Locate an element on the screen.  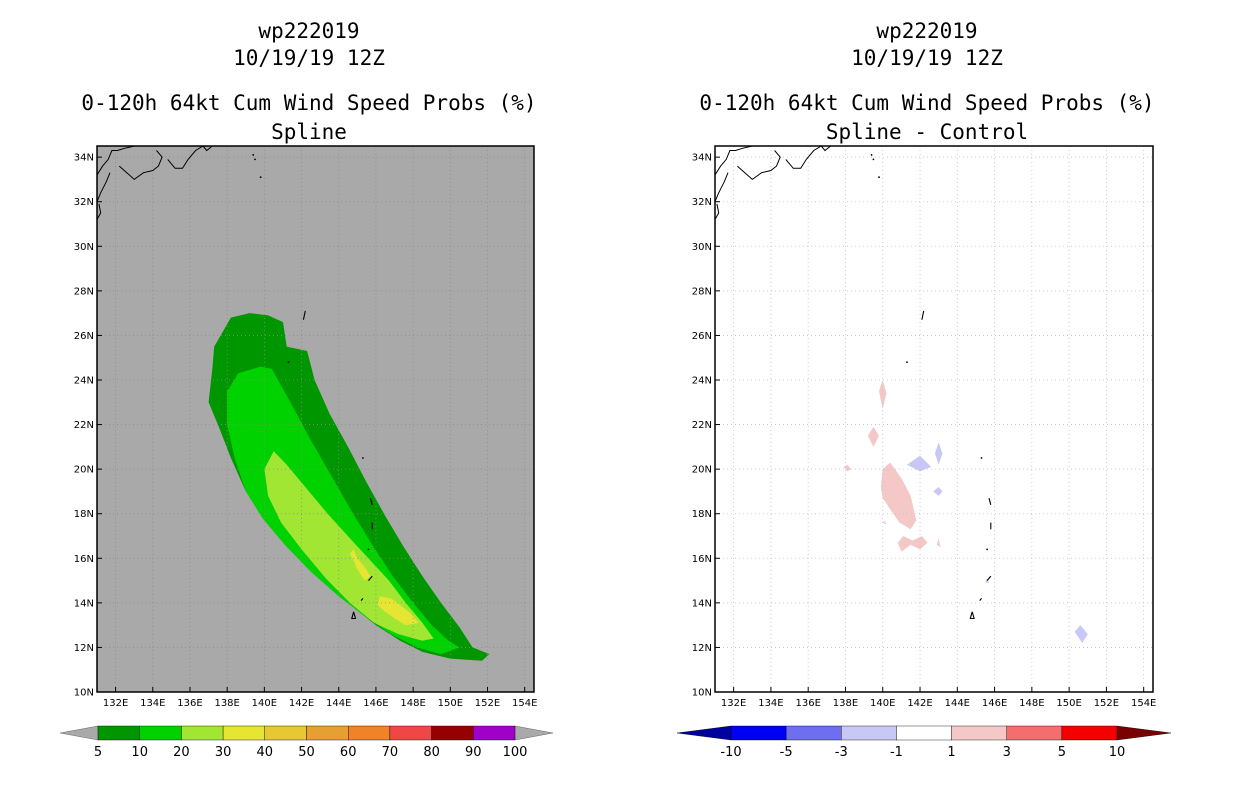
colorbar-label: -3 is located at coordinates (841, 752).